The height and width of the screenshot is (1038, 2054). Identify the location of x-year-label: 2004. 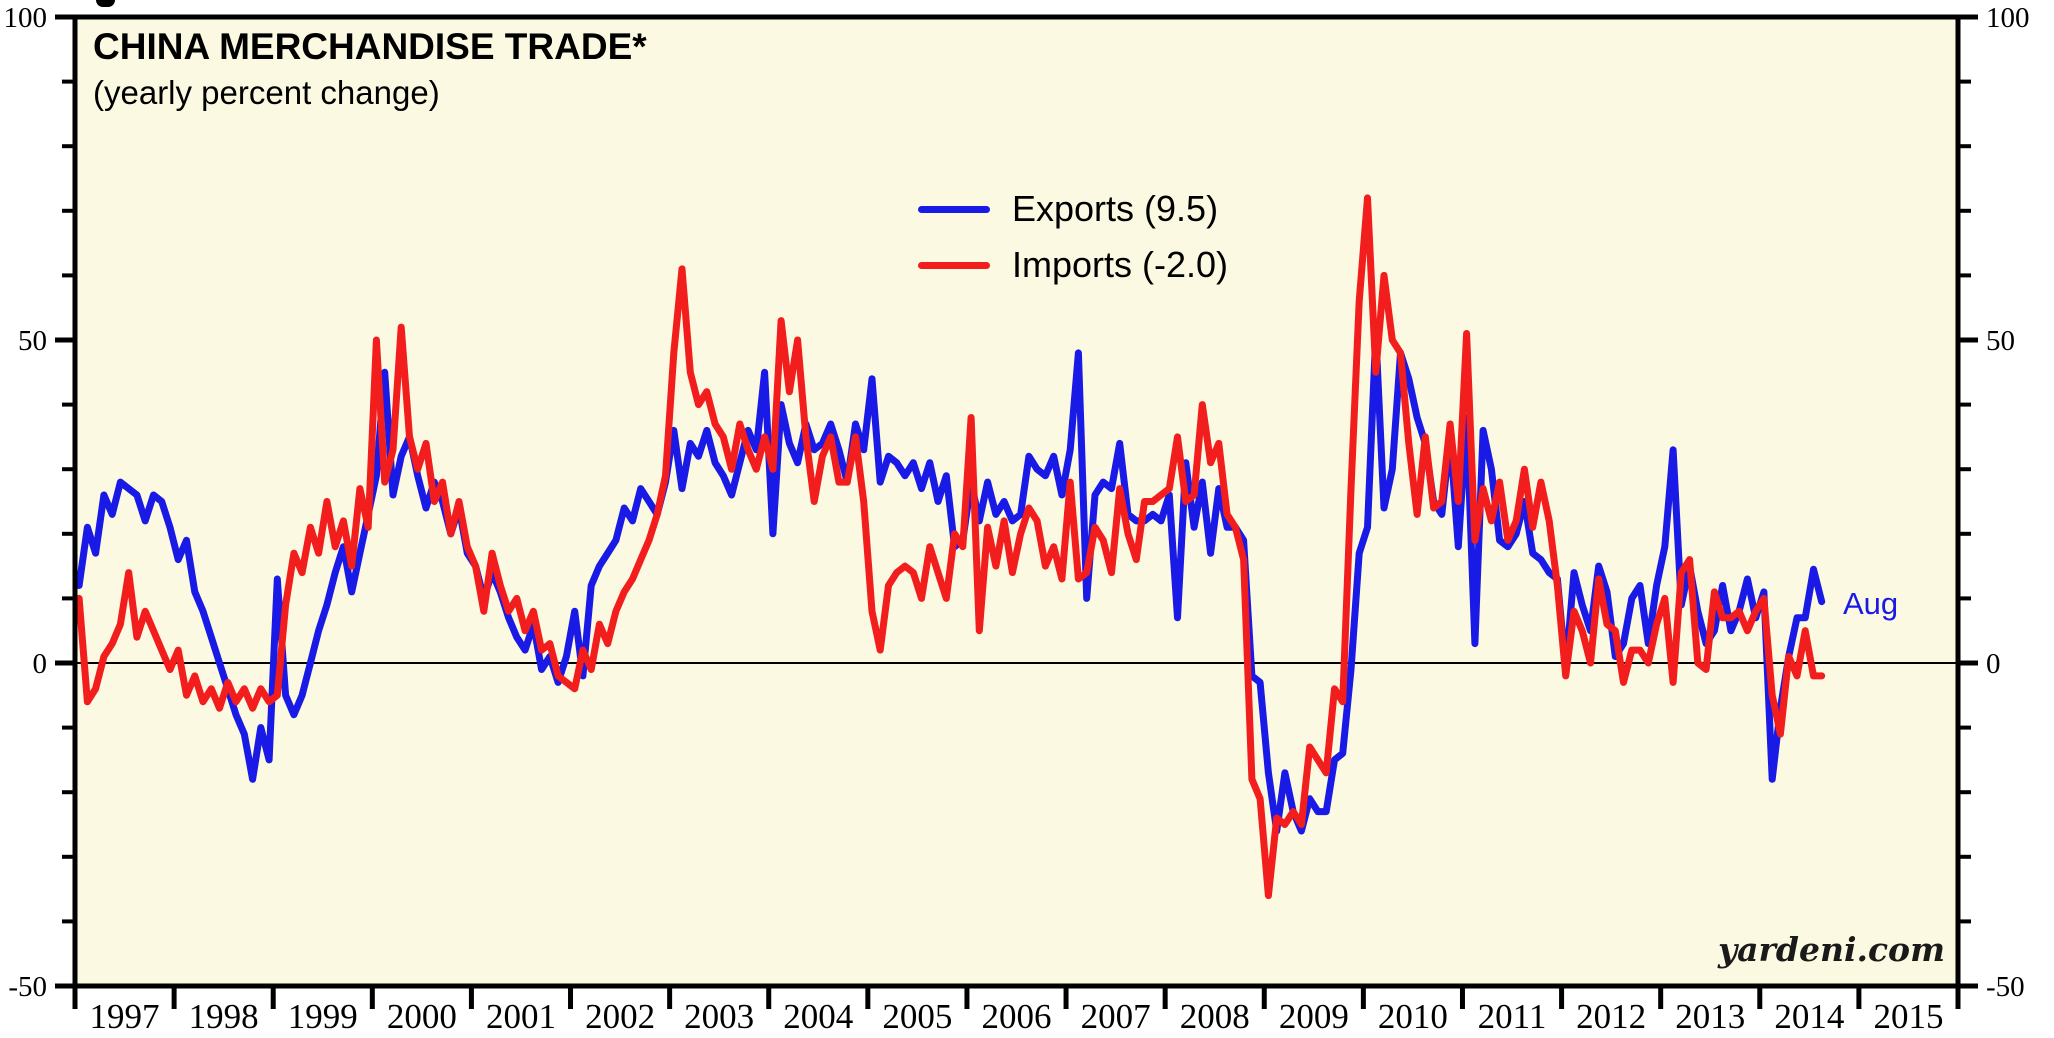
(818, 1016).